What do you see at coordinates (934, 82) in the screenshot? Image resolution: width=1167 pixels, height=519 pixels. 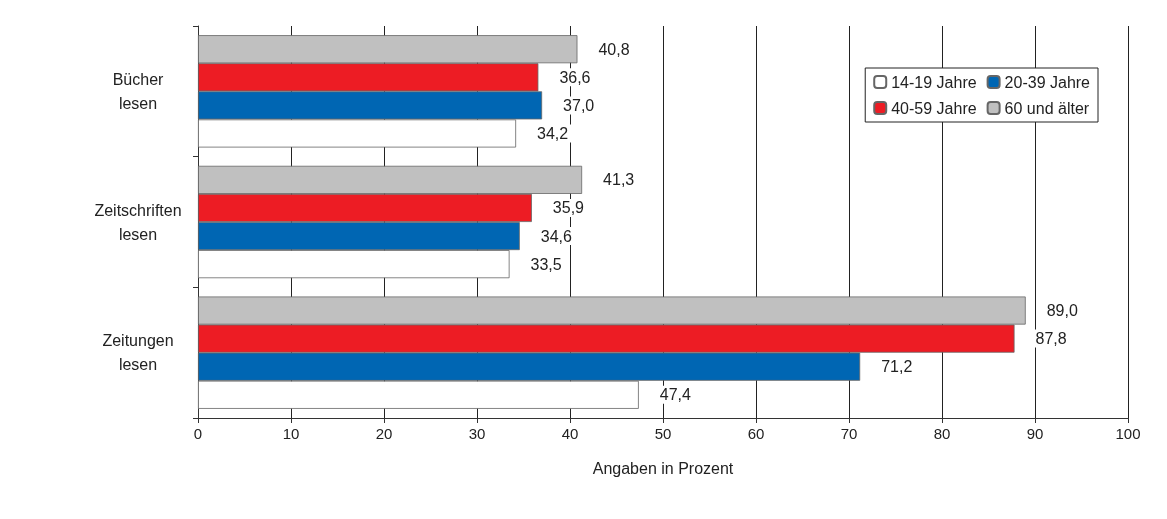 I see `legend-label: 14-19 Jahre` at bounding box center [934, 82].